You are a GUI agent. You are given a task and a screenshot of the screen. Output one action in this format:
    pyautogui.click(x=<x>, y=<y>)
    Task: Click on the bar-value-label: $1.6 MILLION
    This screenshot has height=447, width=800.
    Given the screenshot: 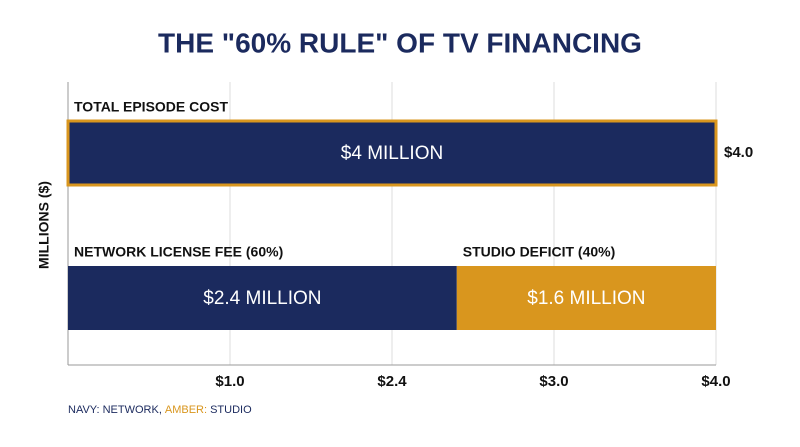 What is the action you would take?
    pyautogui.click(x=586, y=298)
    